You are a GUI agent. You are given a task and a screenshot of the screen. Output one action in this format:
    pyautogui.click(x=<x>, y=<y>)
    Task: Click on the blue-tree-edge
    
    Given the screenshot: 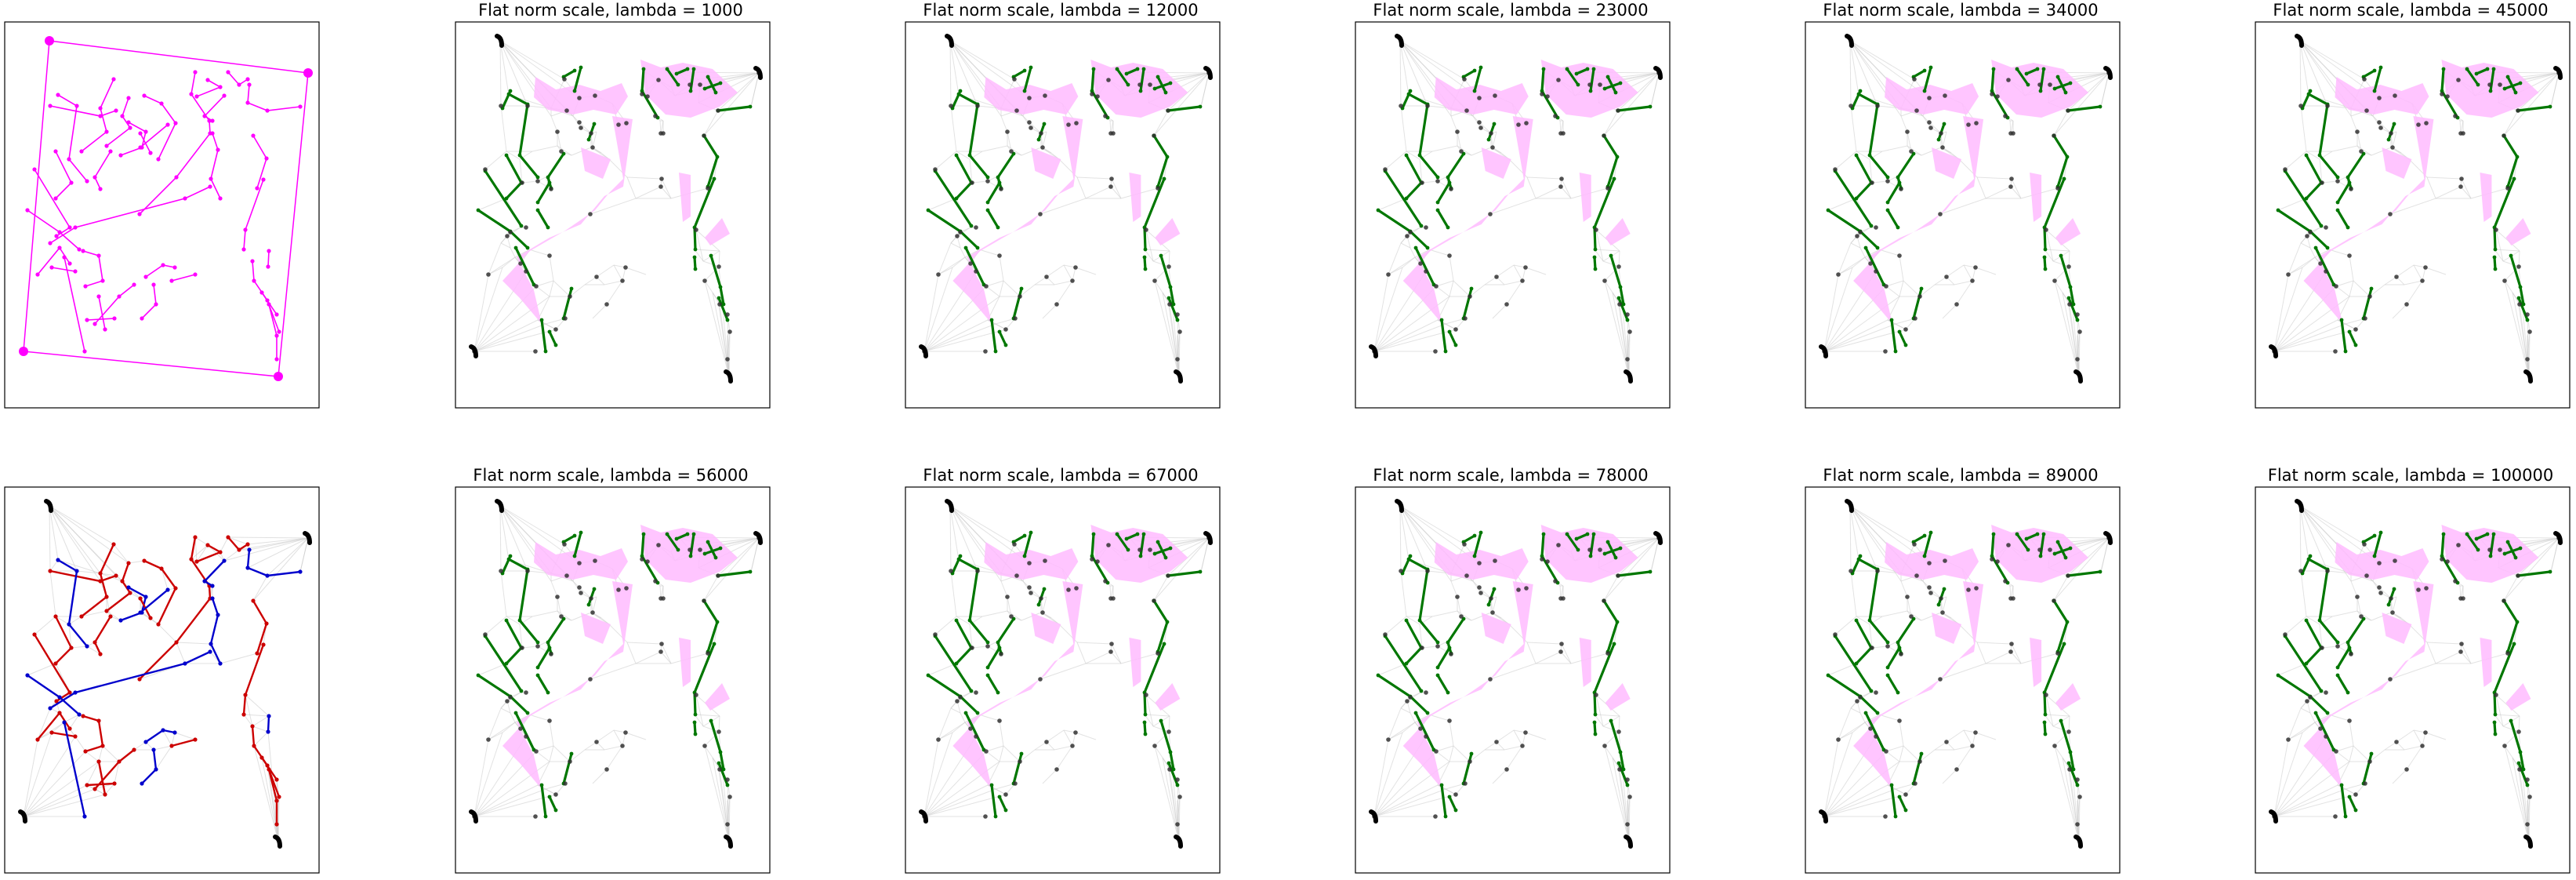 What is the action you would take?
    pyautogui.click(x=216, y=631)
    